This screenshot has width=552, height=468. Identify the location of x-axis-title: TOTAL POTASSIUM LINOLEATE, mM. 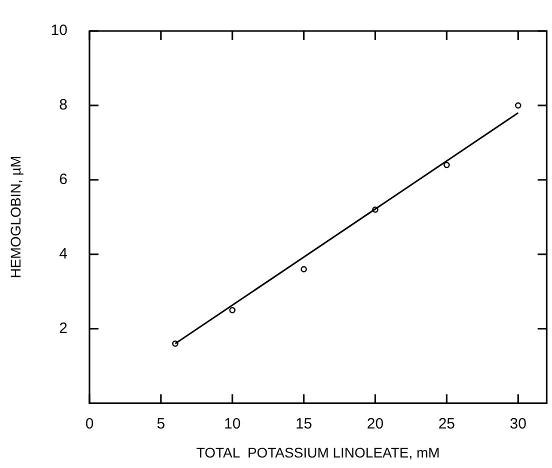
(318, 452).